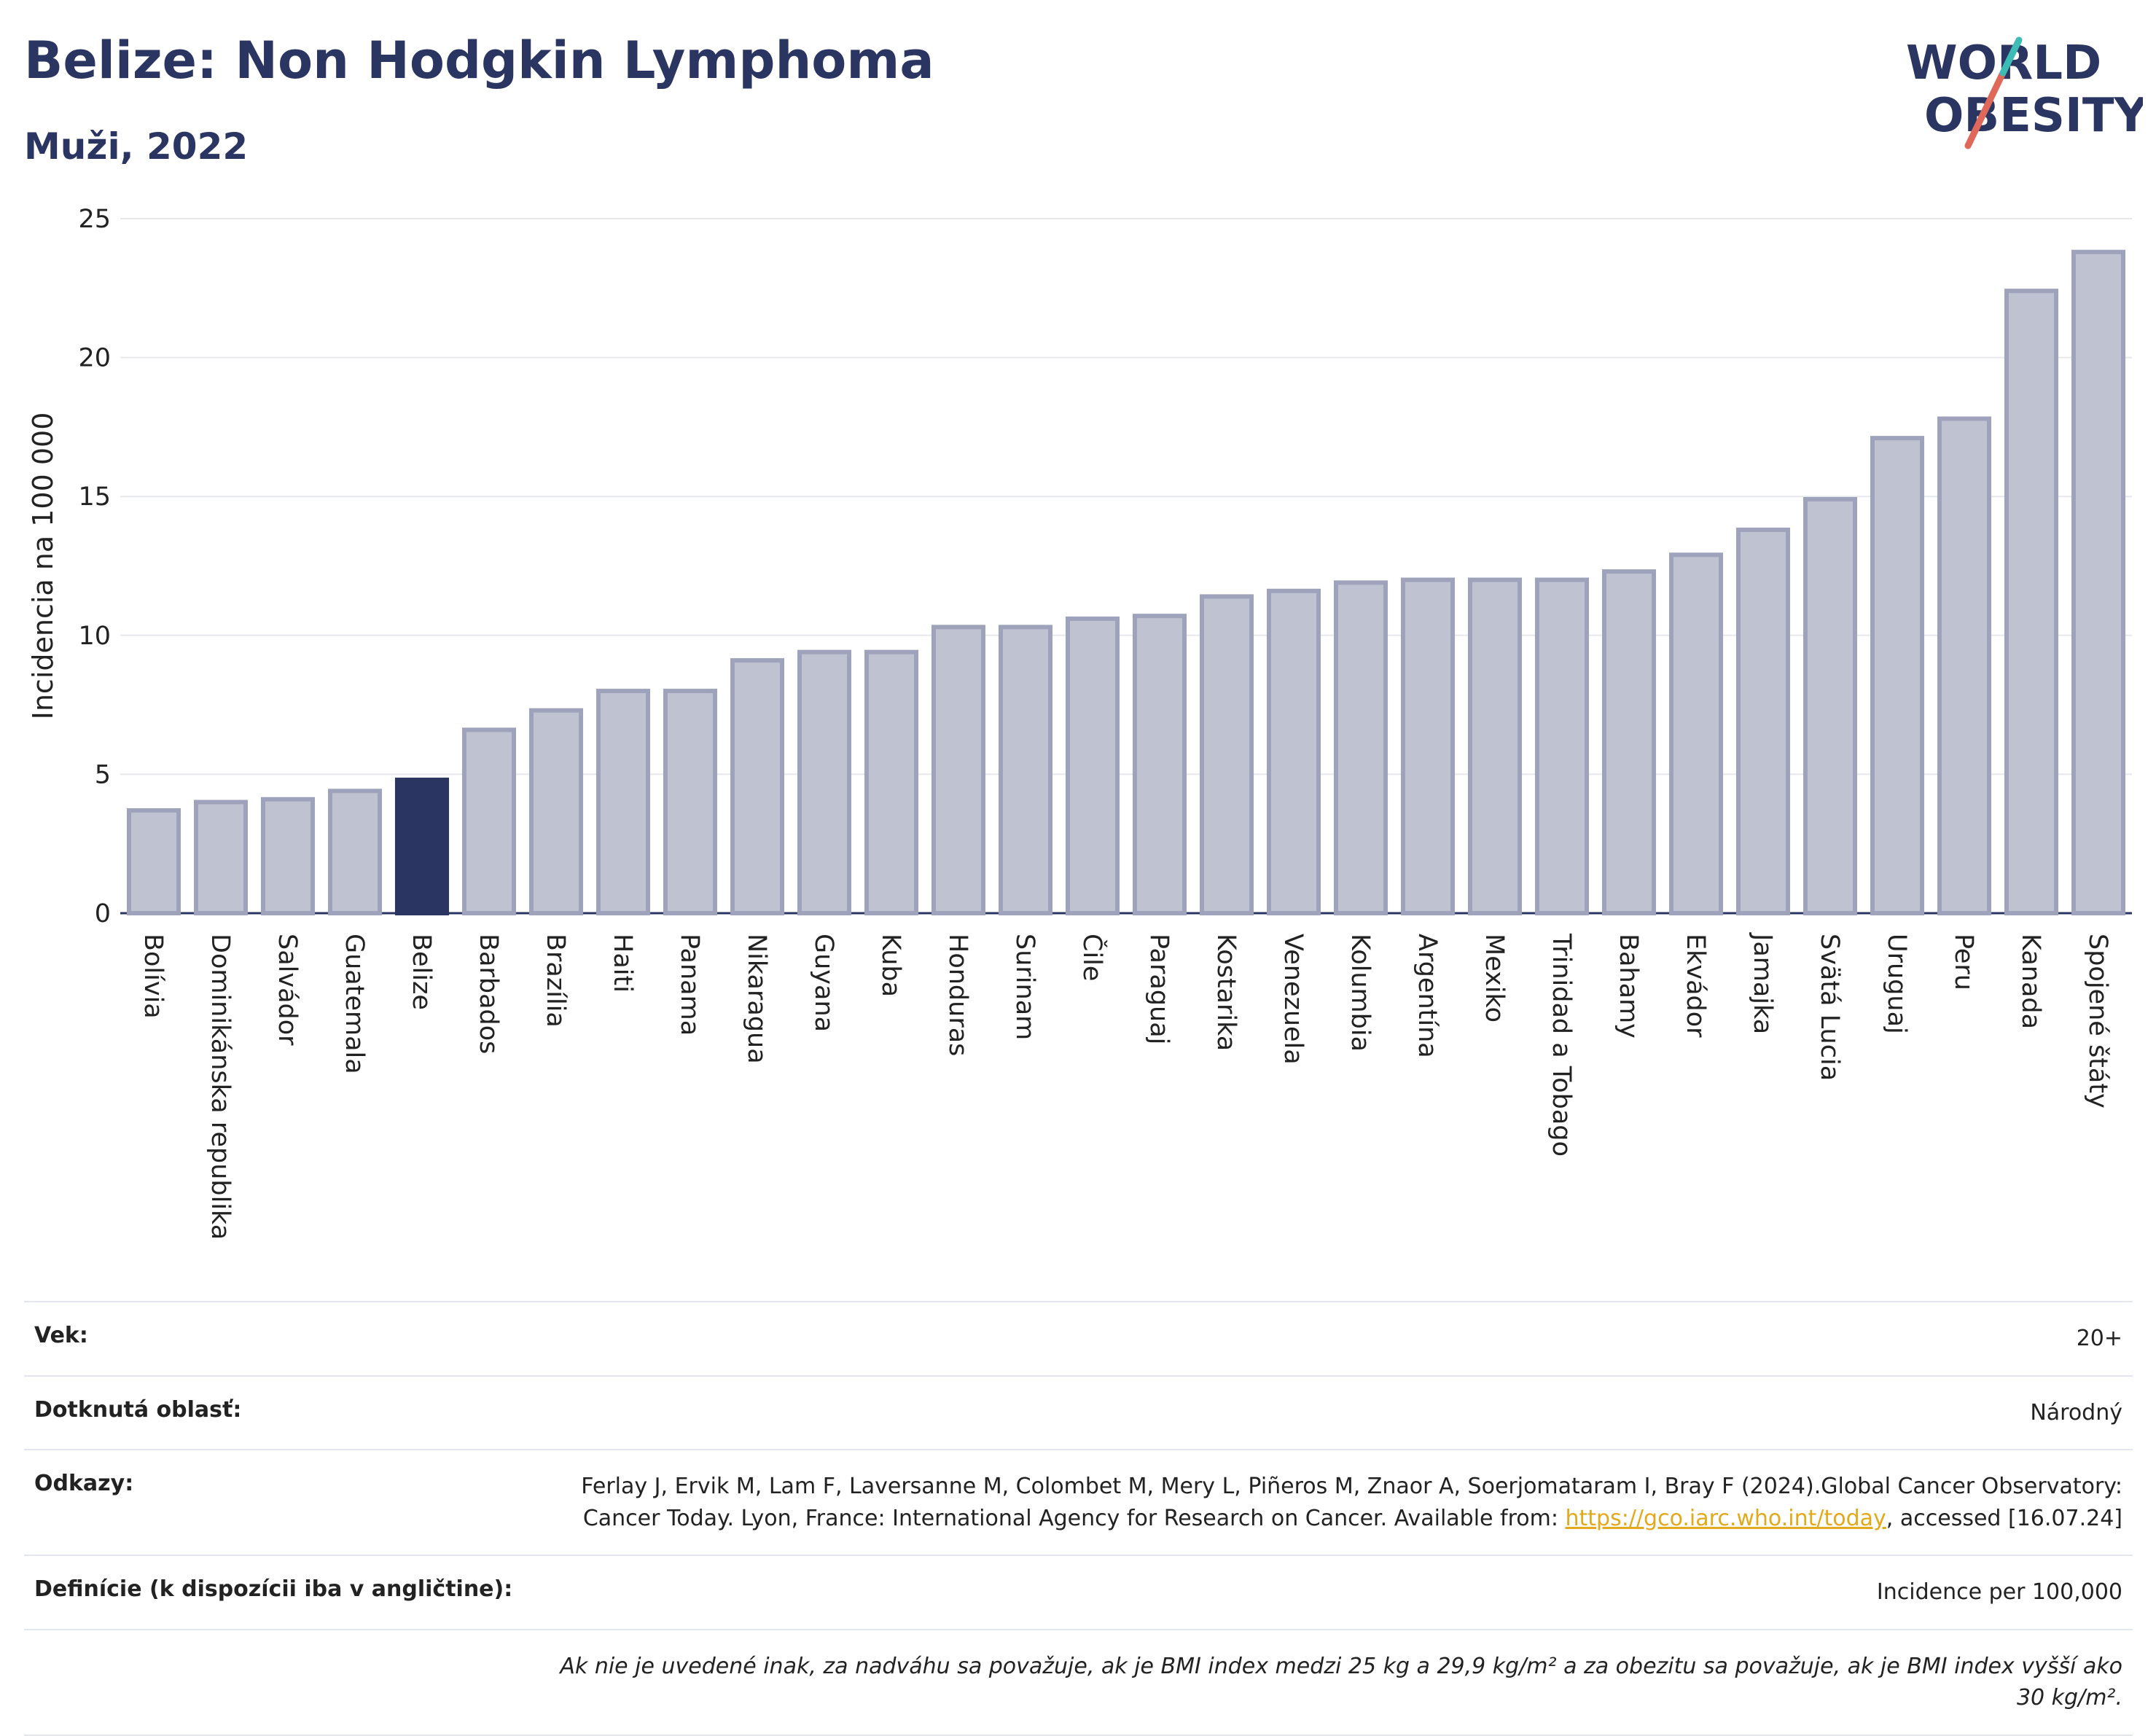  What do you see at coordinates (1999, 1592) in the screenshot?
I see `definitions-value: Incidence per 100,000` at bounding box center [1999, 1592].